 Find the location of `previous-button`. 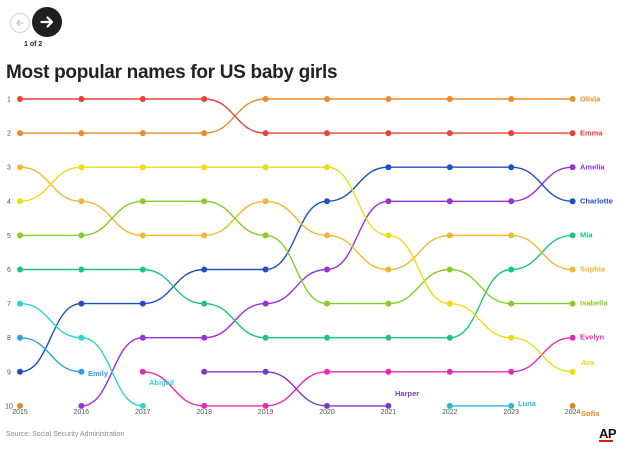

previous-button is located at coordinates (20, 23).